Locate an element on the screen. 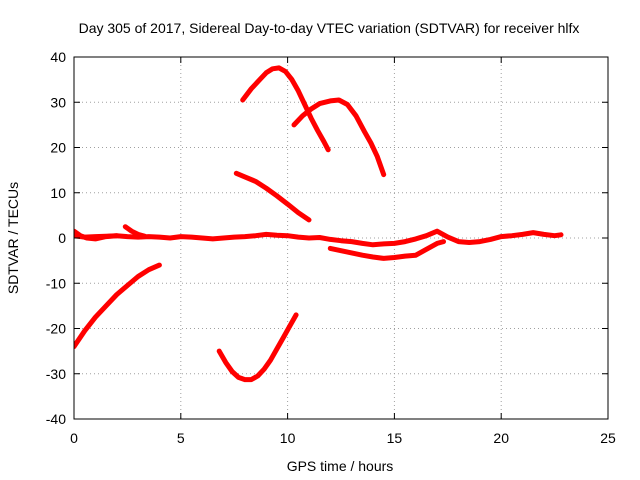 The image size is (640, 480). y-tick-label: 30 is located at coordinates (58, 102).